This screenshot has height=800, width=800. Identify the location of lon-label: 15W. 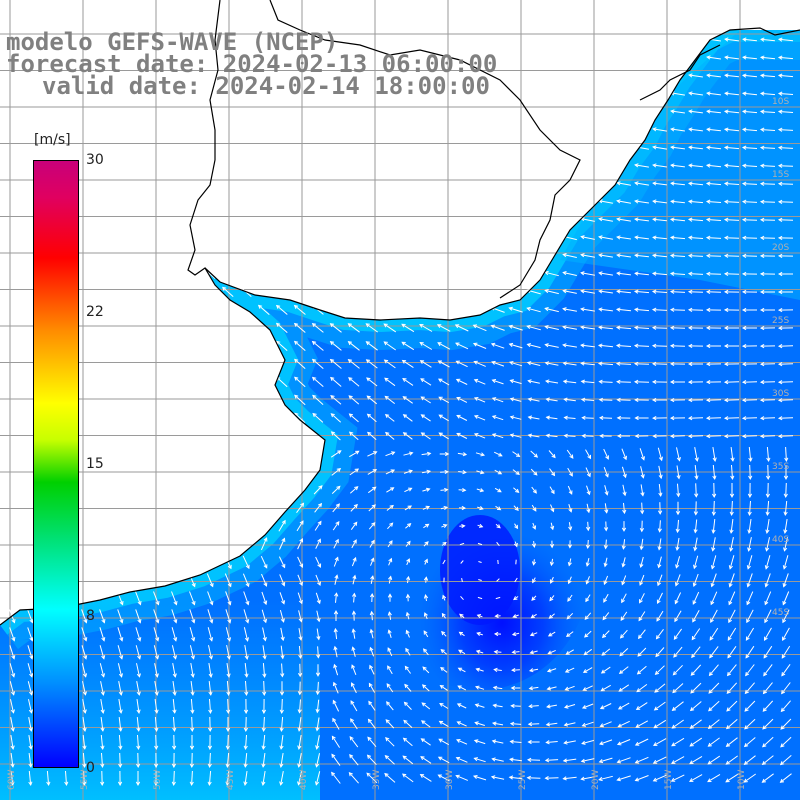
(669, 780).